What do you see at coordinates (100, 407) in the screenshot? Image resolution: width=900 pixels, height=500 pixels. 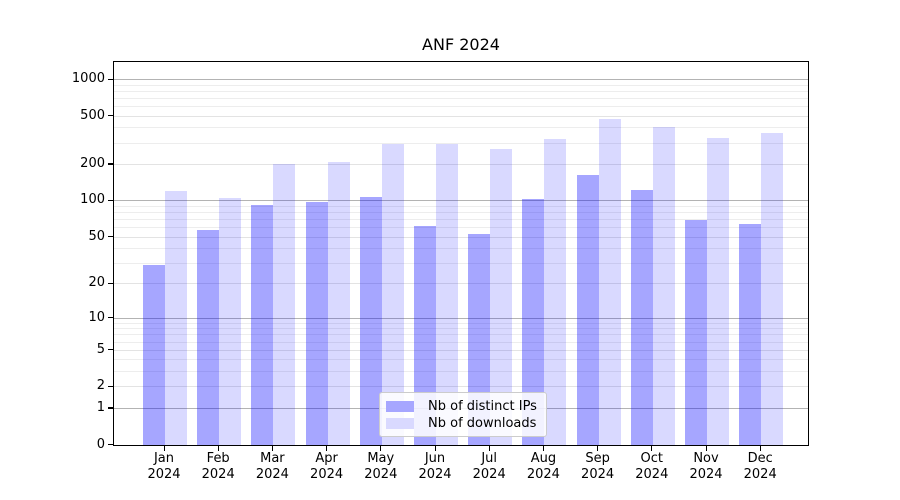 I see `y-tick-label: 1` at bounding box center [100, 407].